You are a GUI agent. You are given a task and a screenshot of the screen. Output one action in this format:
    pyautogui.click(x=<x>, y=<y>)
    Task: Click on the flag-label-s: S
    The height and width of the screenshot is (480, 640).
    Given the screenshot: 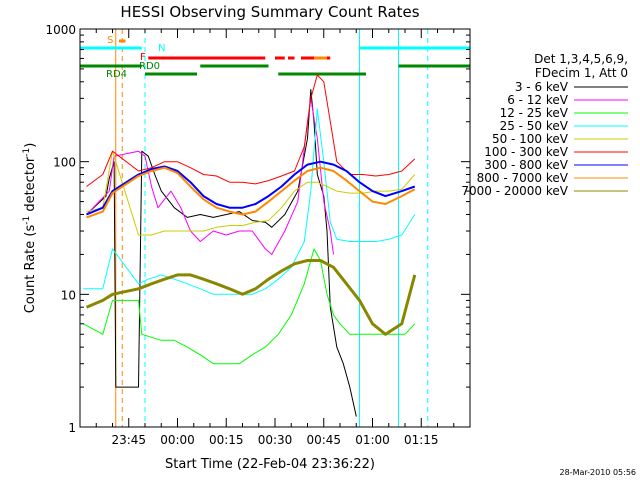 What is the action you would take?
    pyautogui.click(x=110, y=40)
    